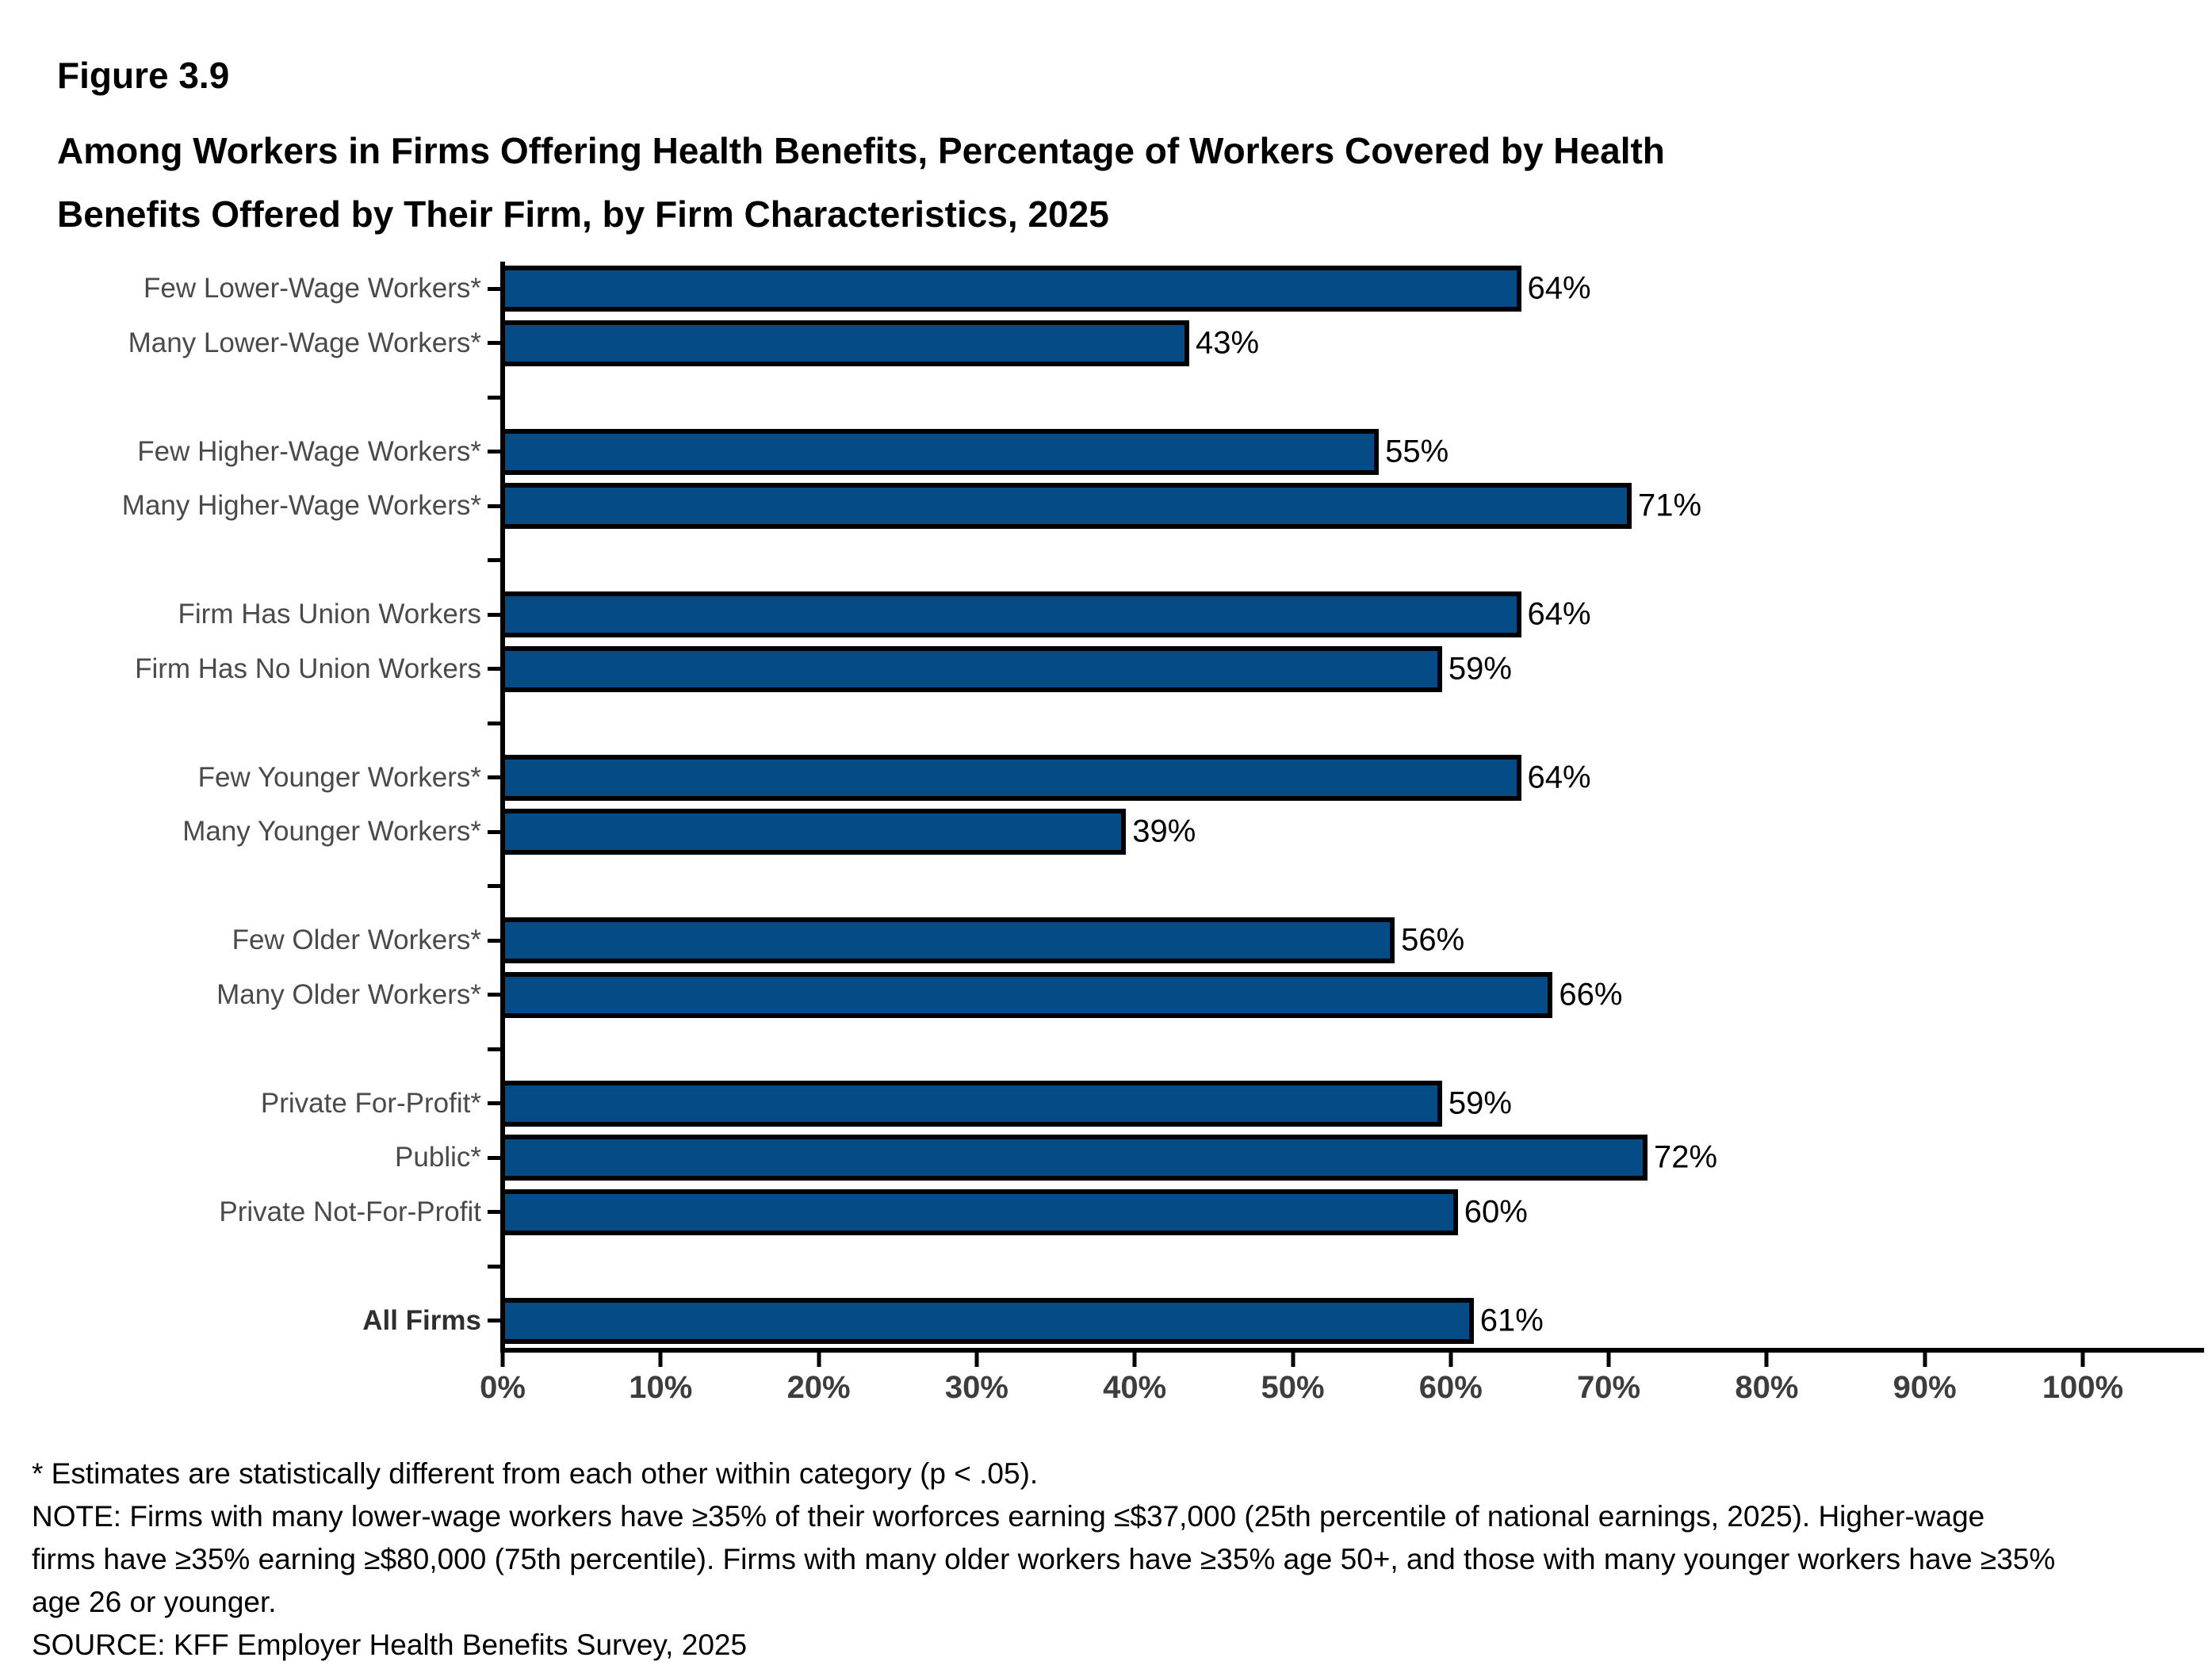 The image size is (2212, 1665). I want to click on category-label-many-younger-workers: Many Younger Workers*, so click(331, 832).